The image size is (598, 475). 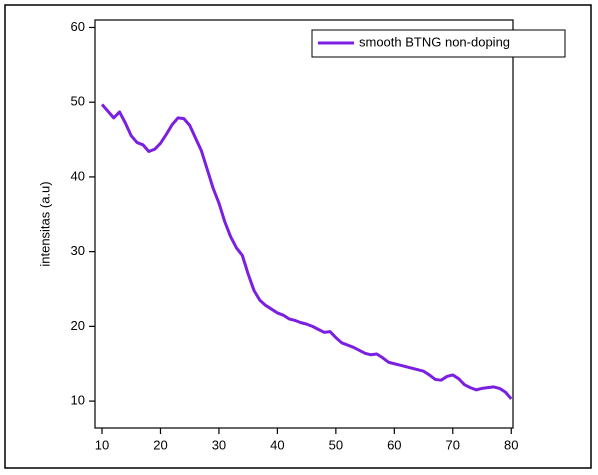 What do you see at coordinates (78, 175) in the screenshot?
I see `y-tick-label: 40` at bounding box center [78, 175].